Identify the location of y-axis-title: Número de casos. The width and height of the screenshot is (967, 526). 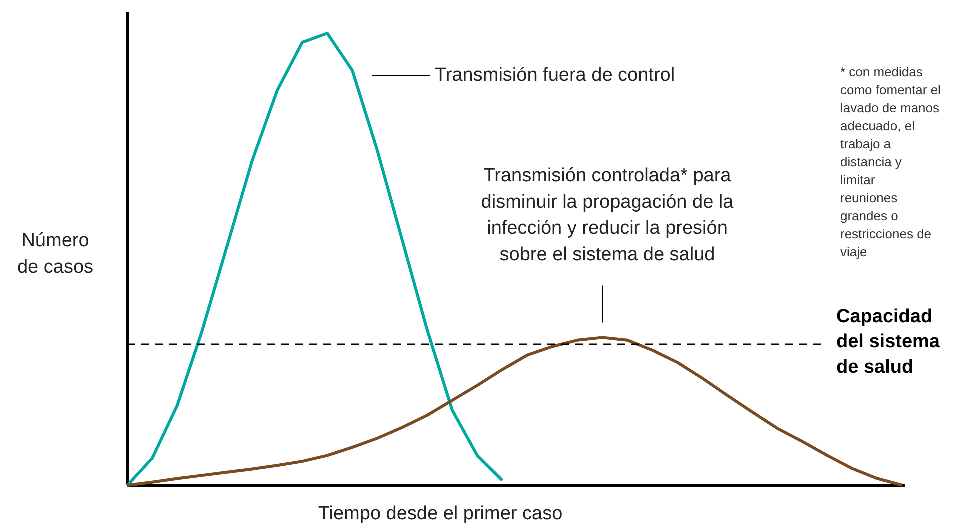
(55, 254).